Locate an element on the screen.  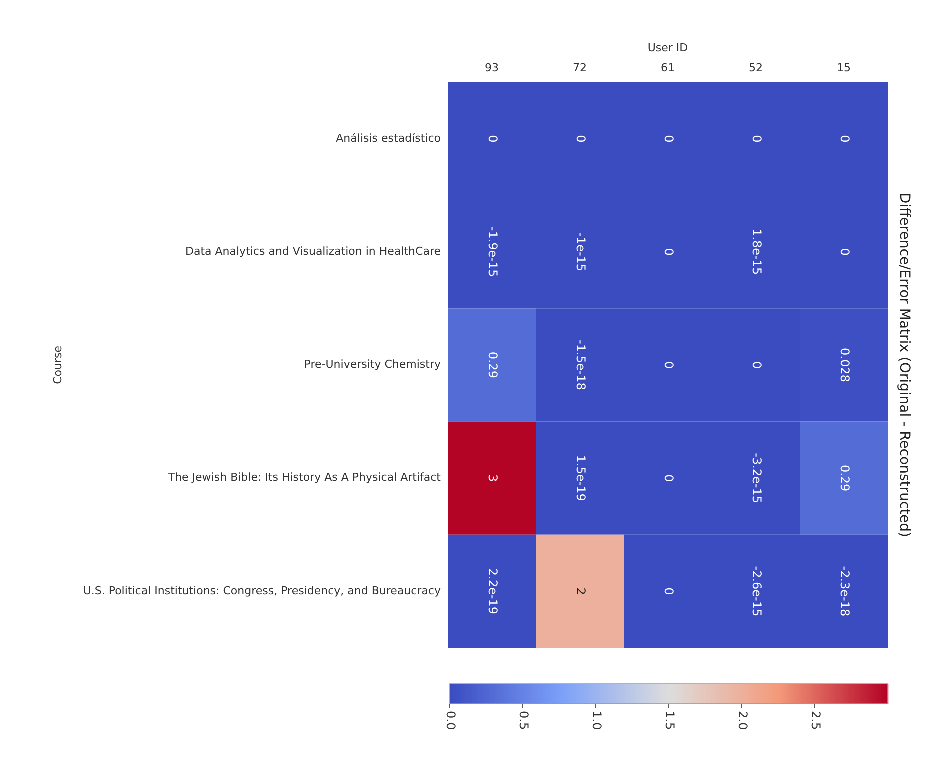
x-tick-label: 52 is located at coordinates (756, 68).